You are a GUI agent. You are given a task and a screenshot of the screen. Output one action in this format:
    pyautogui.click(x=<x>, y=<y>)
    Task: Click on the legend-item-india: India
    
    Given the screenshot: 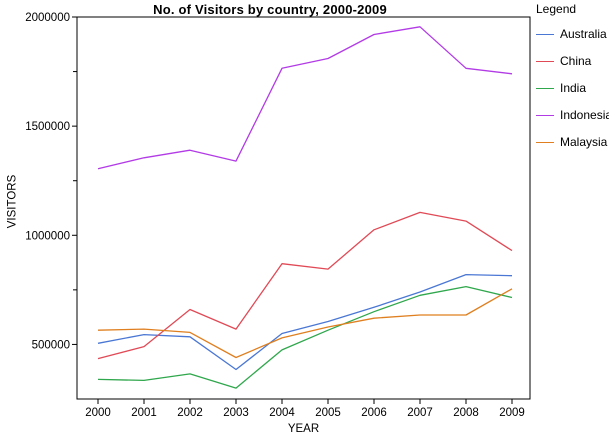 What is the action you would take?
    pyautogui.click(x=572, y=88)
    